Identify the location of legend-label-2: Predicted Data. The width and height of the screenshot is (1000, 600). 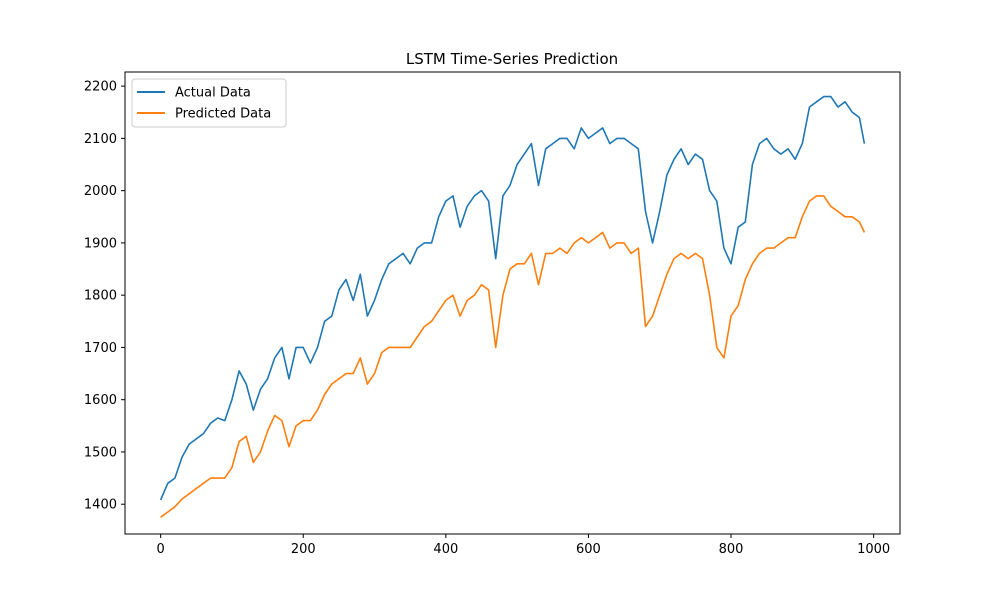
(223, 114).